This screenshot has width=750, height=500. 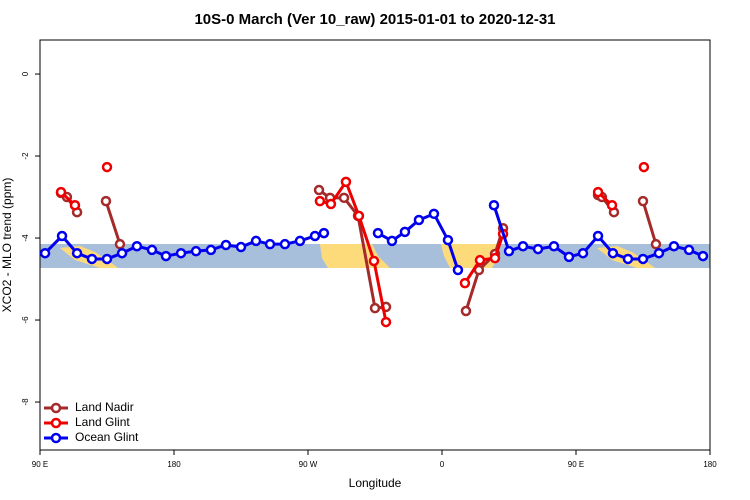 I want to click on y-tick-label: -6, so click(x=25, y=320).